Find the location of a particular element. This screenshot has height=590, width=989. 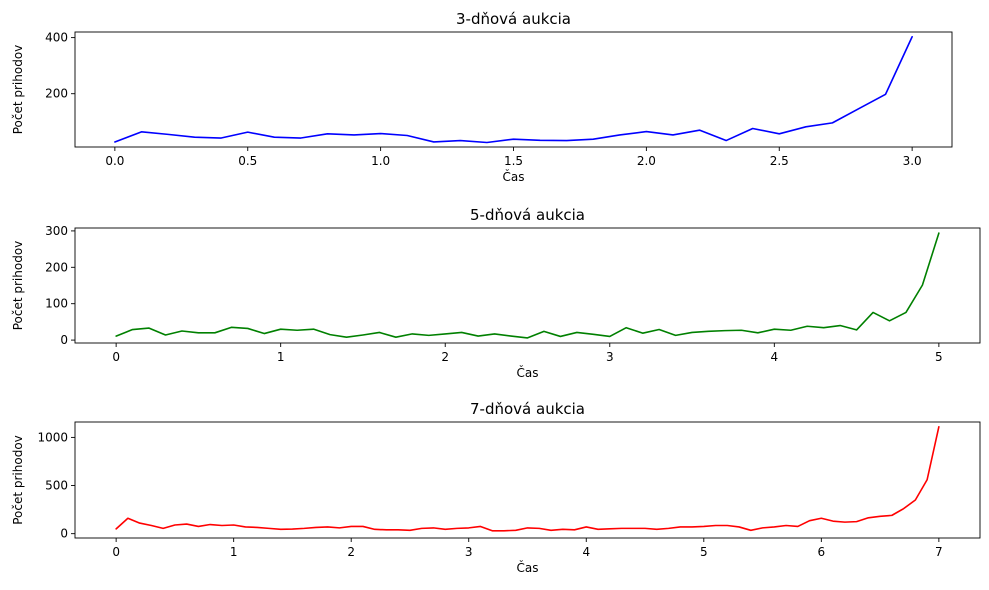

y-tick-label: 400 is located at coordinates (56, 38).